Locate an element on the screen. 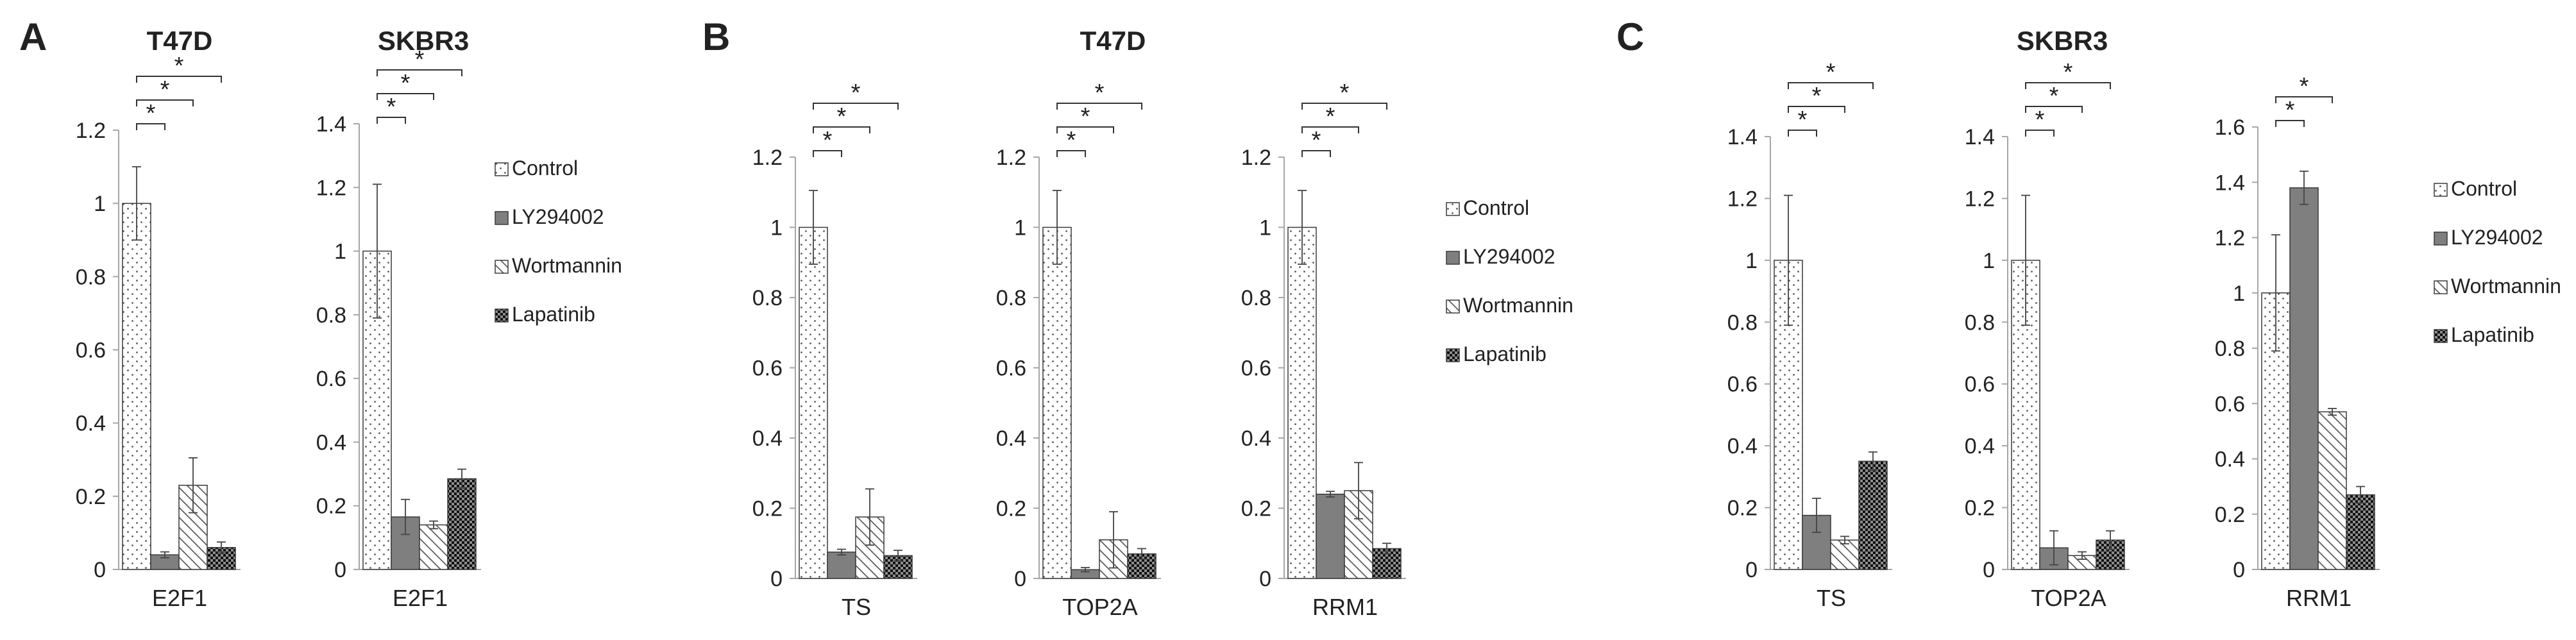 This screenshot has width=2576, height=640. legend-swatch-wortmannin is located at coordinates (1453, 306).